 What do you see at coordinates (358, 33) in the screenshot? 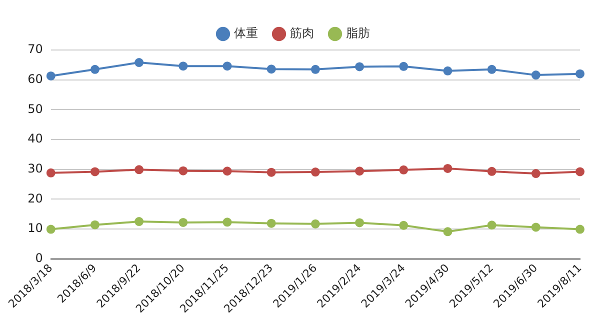
I see `legend-label: 脂肪` at bounding box center [358, 33].